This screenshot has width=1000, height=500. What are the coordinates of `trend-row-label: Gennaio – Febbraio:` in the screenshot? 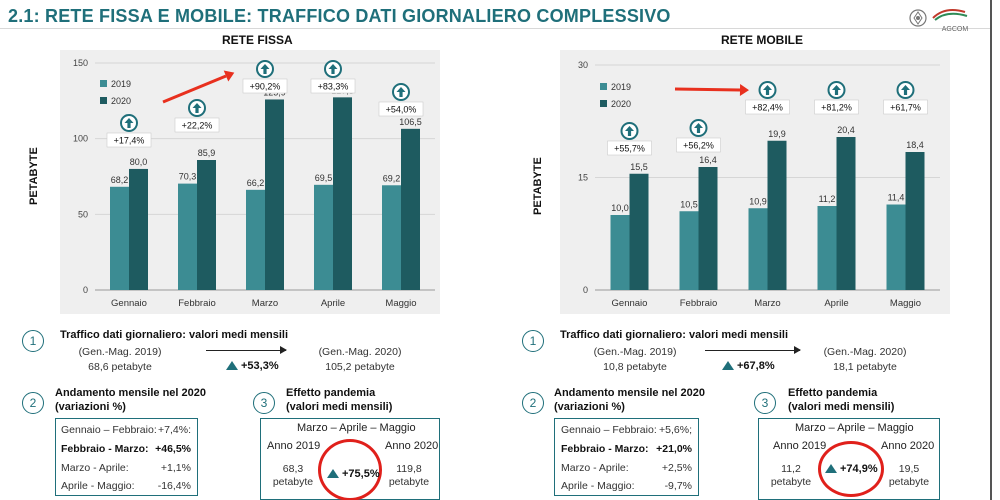 It's located at (109, 430).